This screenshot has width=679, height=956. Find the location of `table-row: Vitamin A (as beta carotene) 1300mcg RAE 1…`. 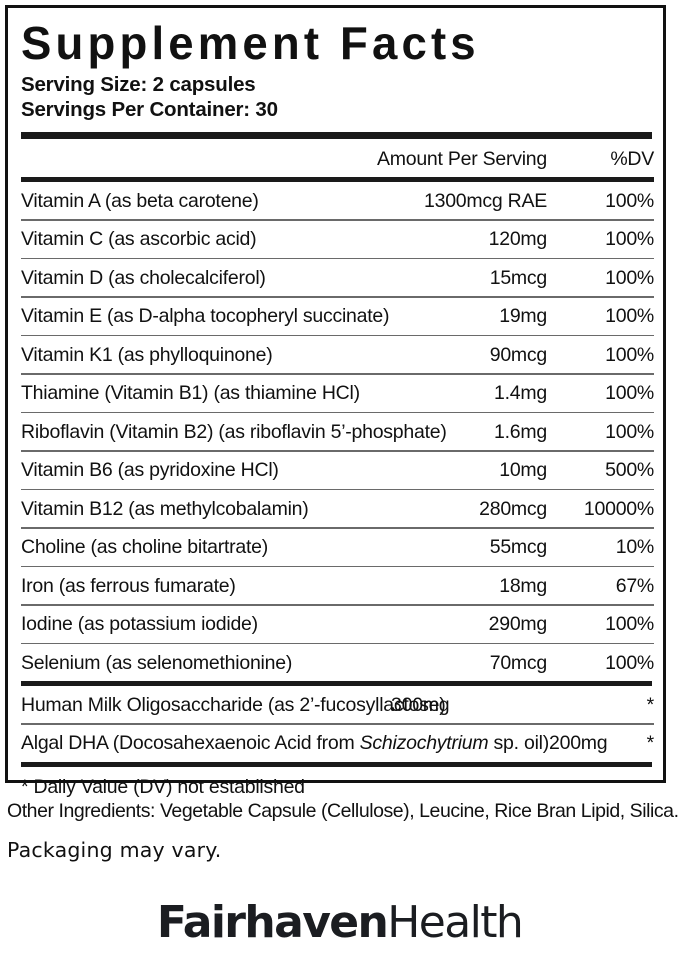

table-row: Vitamin A (as beta carotene) 1300mcg RAE 1… is located at coordinates (337, 200).